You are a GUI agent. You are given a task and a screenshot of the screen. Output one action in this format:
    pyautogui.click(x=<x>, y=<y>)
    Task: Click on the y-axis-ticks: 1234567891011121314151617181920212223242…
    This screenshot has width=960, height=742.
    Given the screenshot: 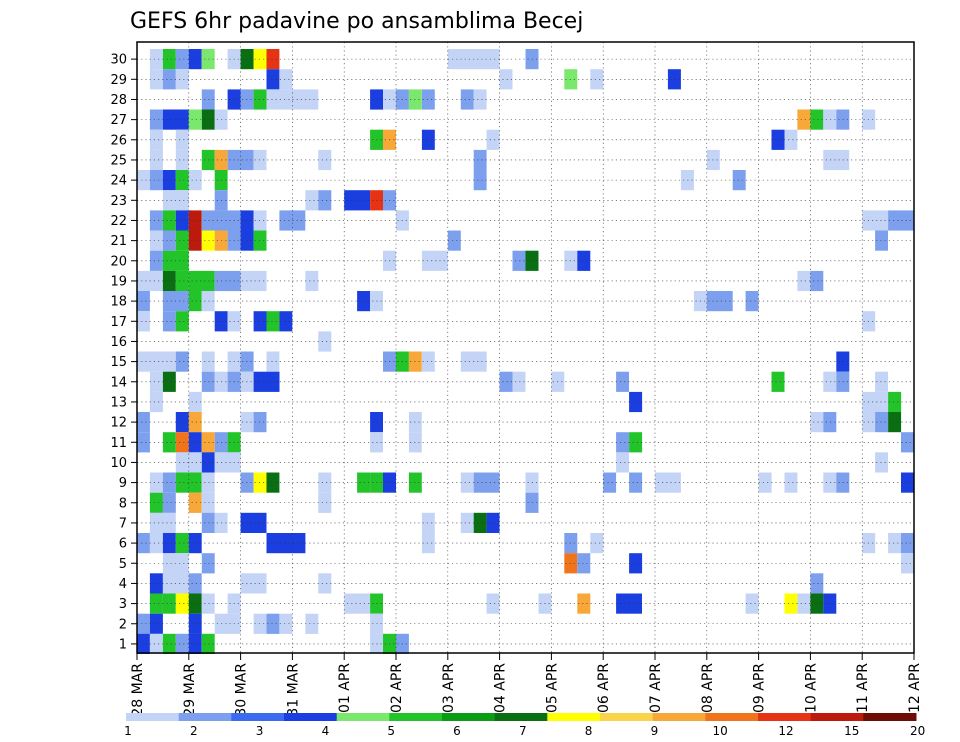 What is the action you would take?
    pyautogui.click(x=123, y=352)
    